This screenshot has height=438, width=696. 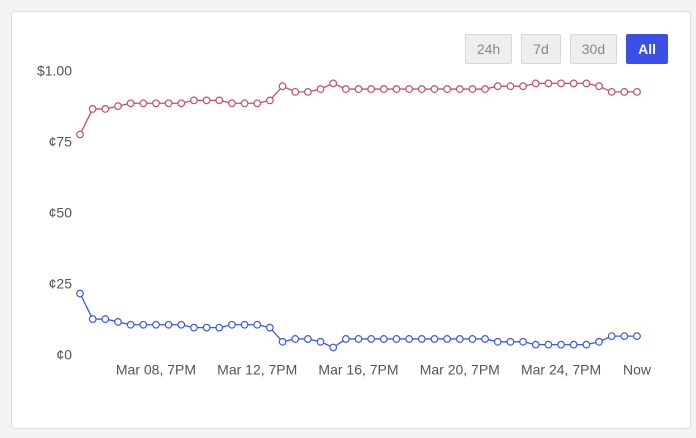 I want to click on x-tick-label: Mar 16, 7PM, so click(x=358, y=370).